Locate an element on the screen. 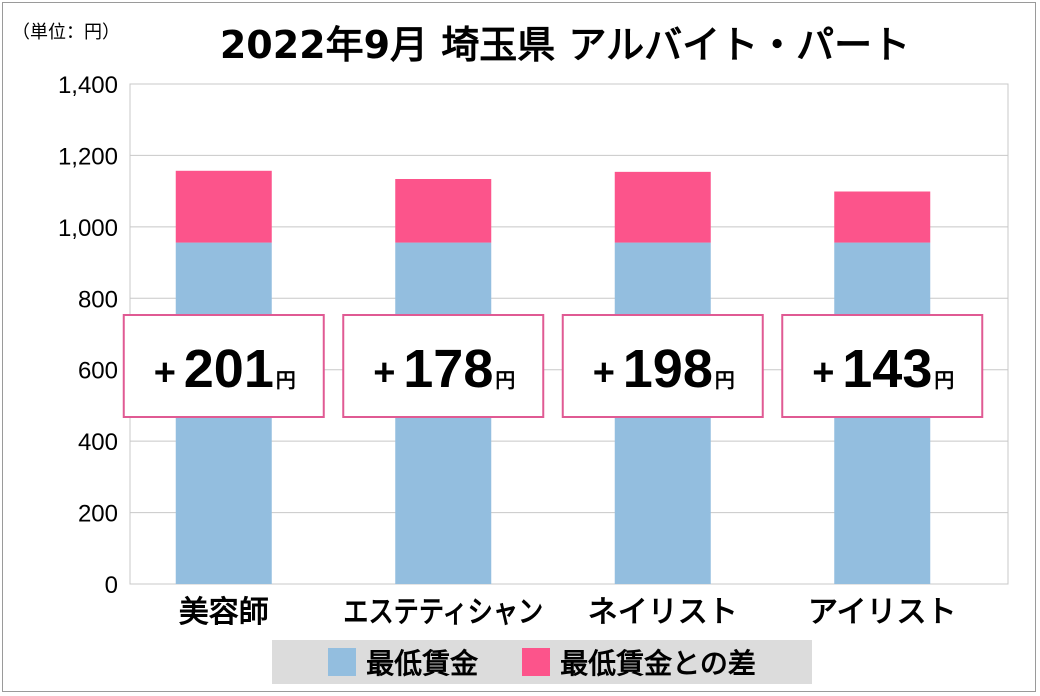 The image size is (1040, 696). x-category-label: 美容師 is located at coordinates (224, 612).